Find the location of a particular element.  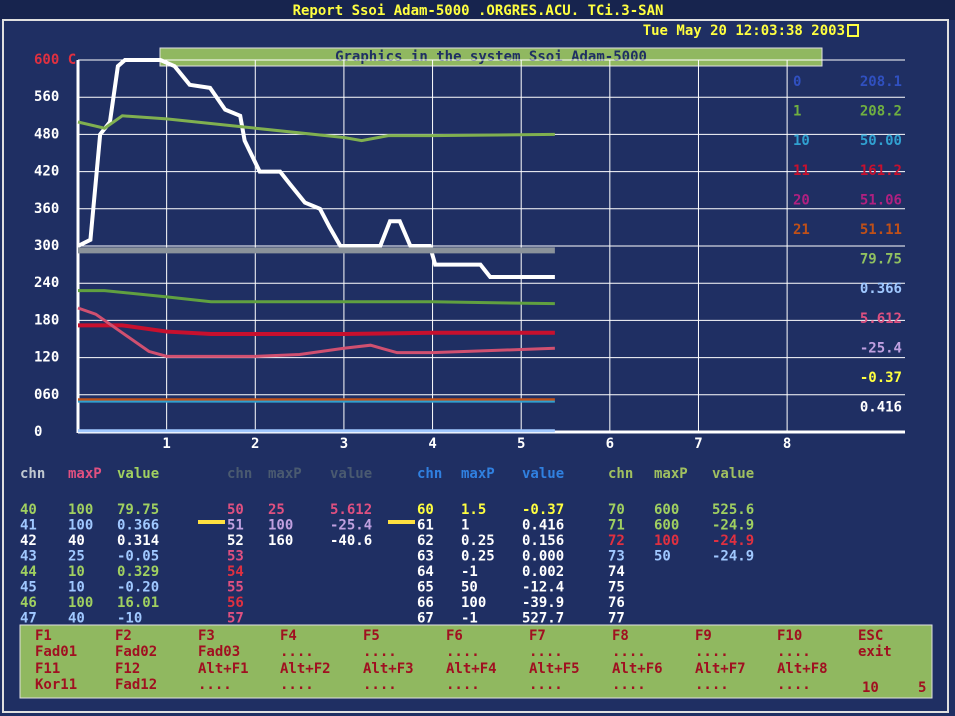

table-cell: 0.000 is located at coordinates (543, 557).